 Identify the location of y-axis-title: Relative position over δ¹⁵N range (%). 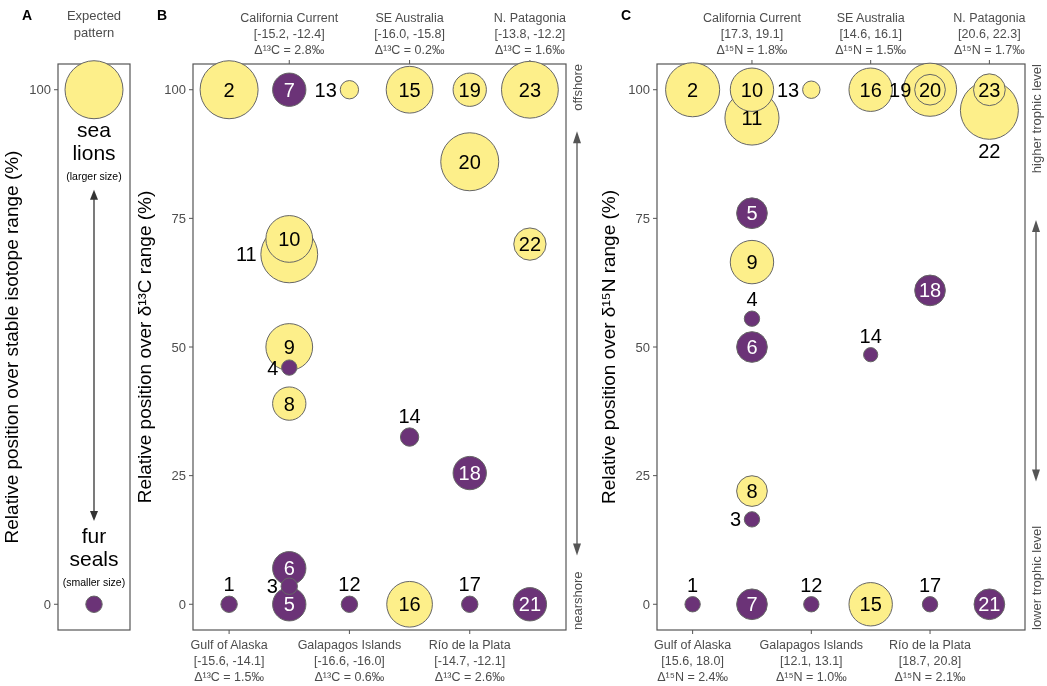
(608, 347).